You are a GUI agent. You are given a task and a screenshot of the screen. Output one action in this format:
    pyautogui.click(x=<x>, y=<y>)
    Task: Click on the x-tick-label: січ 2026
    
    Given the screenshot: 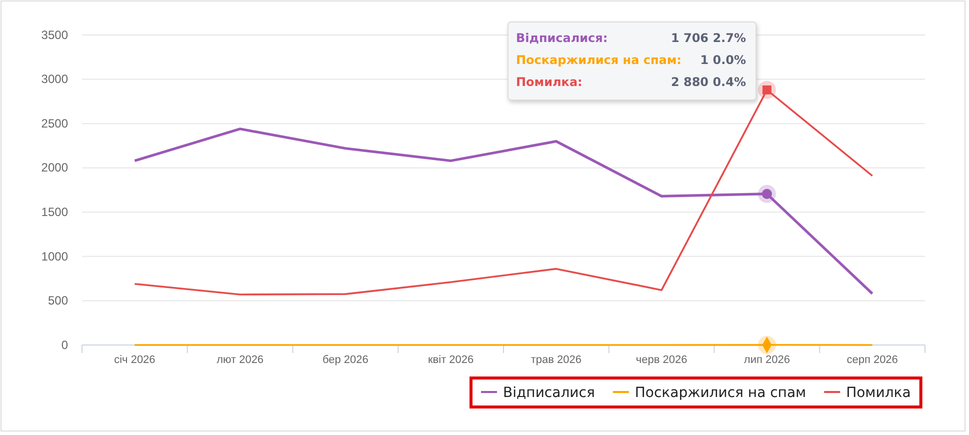 What is the action you would take?
    pyautogui.click(x=135, y=360)
    